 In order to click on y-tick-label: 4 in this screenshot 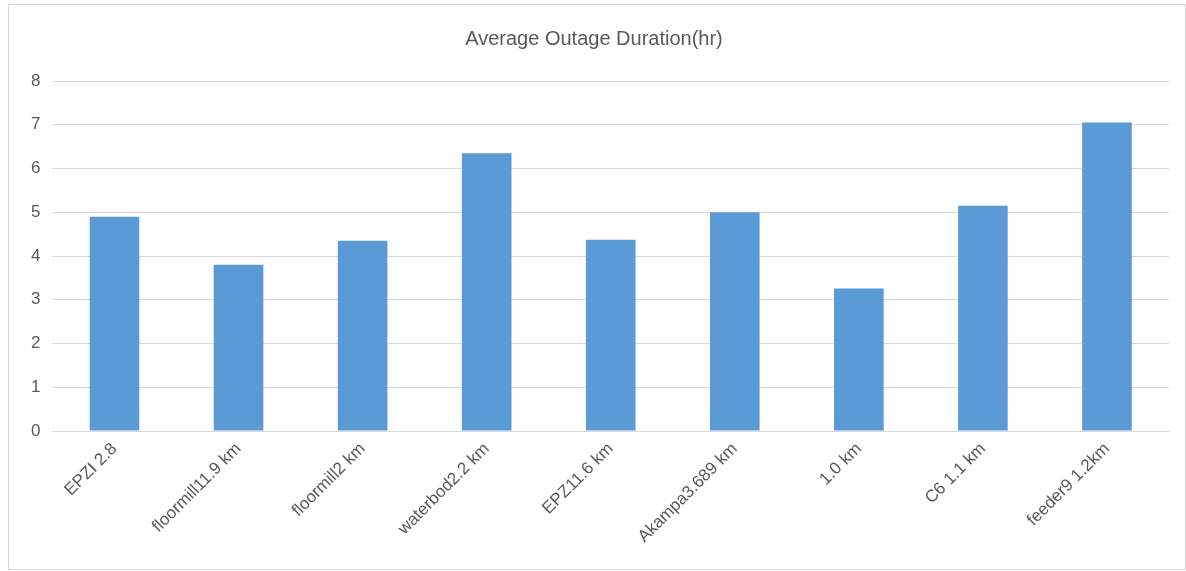, I will do `click(35, 255)`.